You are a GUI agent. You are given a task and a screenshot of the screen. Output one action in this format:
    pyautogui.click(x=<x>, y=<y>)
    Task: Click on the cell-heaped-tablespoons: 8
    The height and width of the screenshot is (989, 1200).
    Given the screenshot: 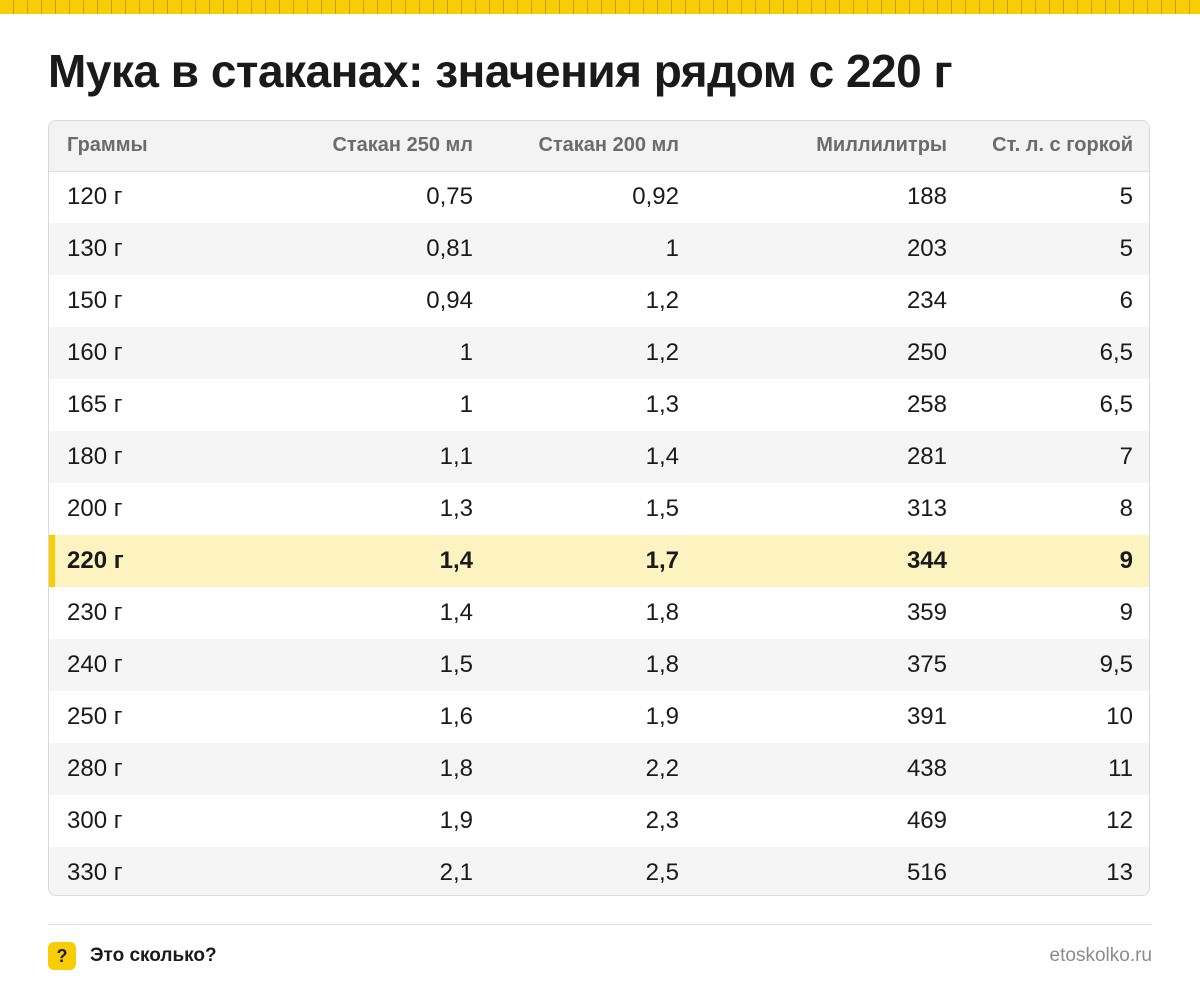 What is the action you would take?
    pyautogui.click(x=1126, y=508)
    